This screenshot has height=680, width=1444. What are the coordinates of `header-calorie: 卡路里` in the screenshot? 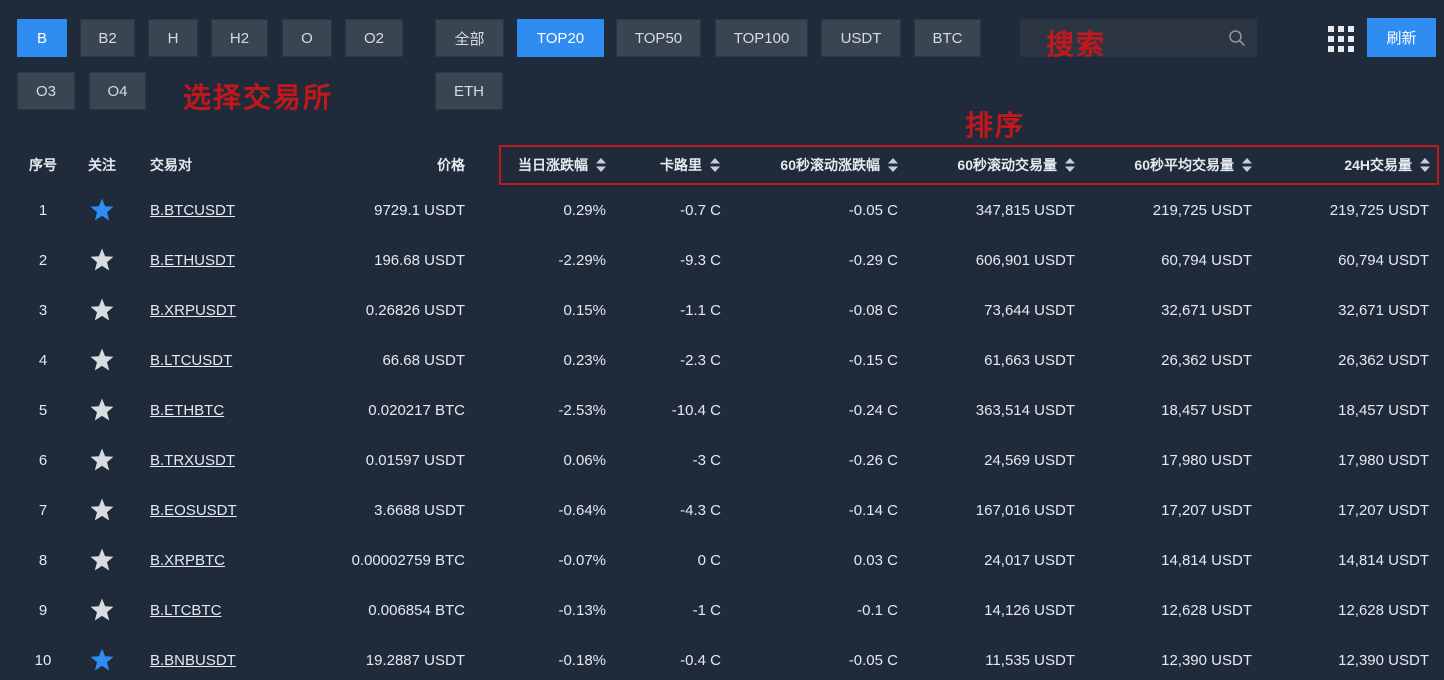 It's located at (670, 165).